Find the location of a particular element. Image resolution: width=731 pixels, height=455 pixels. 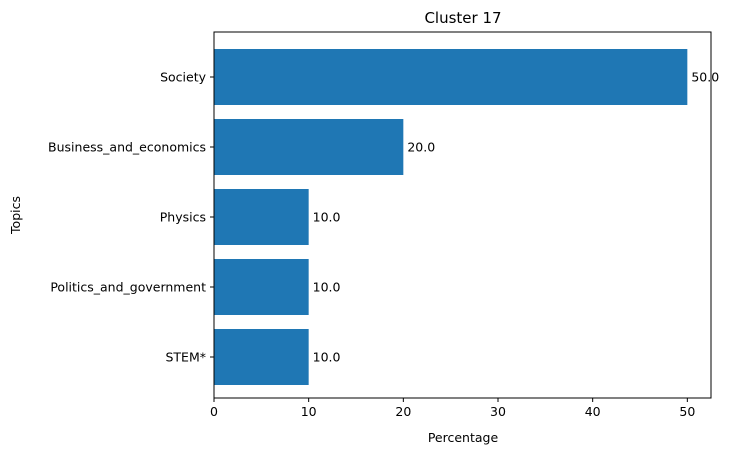

y-tick-label-0: Society is located at coordinates (183, 77).